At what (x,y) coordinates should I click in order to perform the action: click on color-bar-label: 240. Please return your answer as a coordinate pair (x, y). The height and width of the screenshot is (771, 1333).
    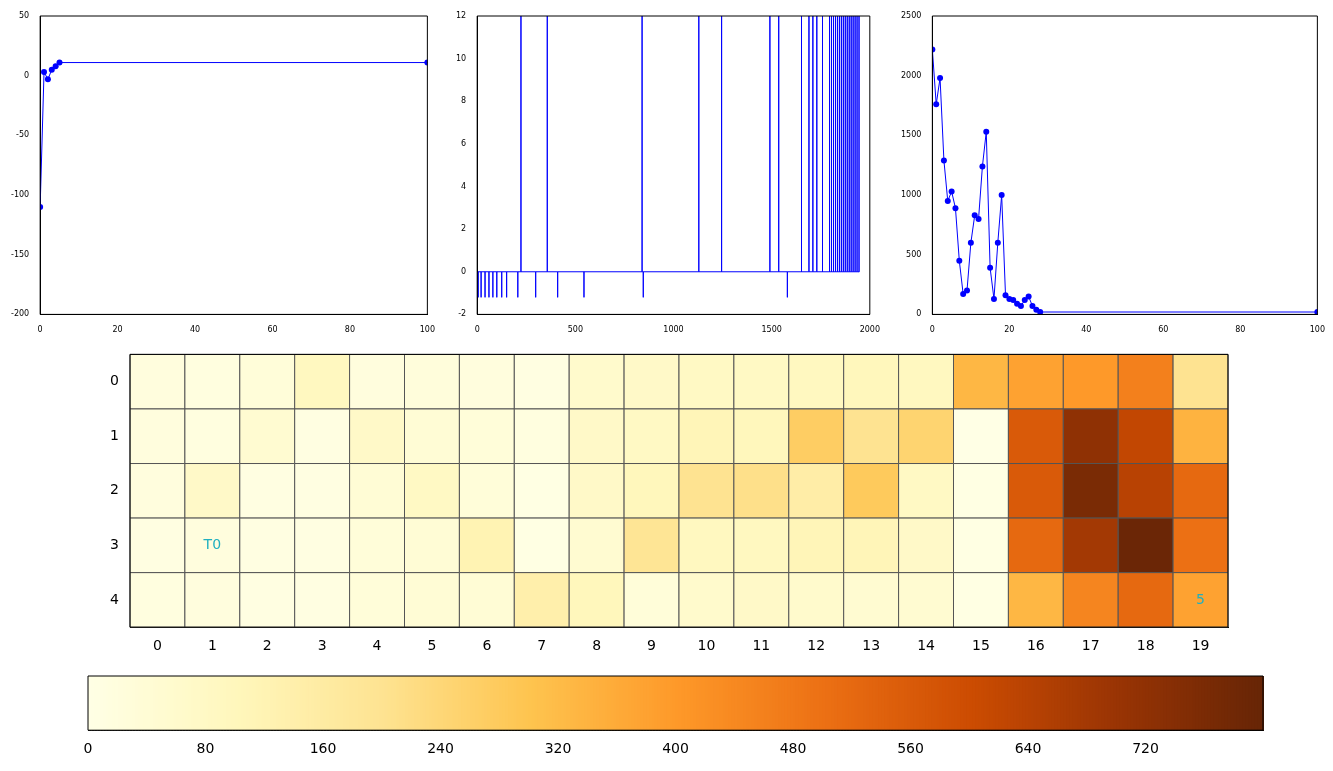
    Looking at the image, I should click on (440, 748).